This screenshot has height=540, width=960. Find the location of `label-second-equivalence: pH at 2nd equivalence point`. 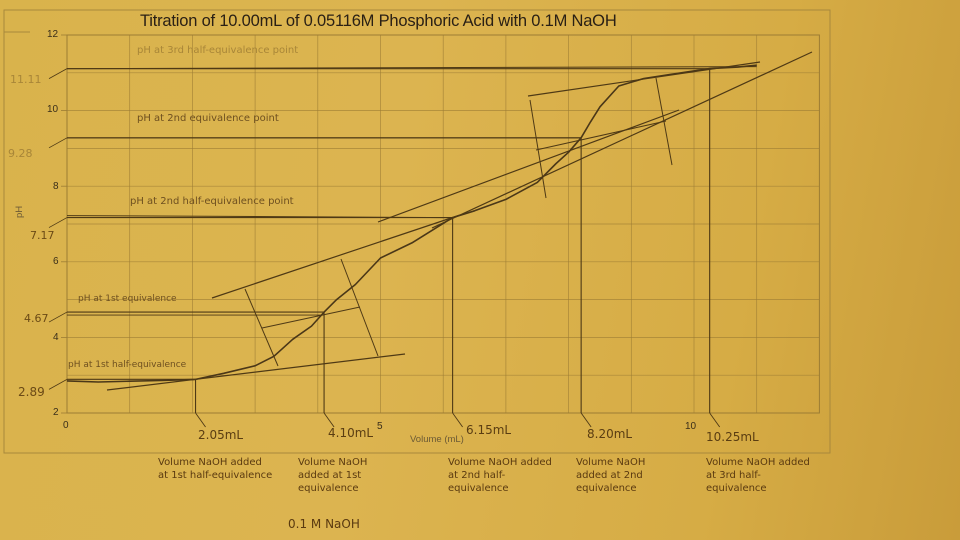

label-second-equivalence: pH at 2nd equivalence point is located at coordinates (208, 118).